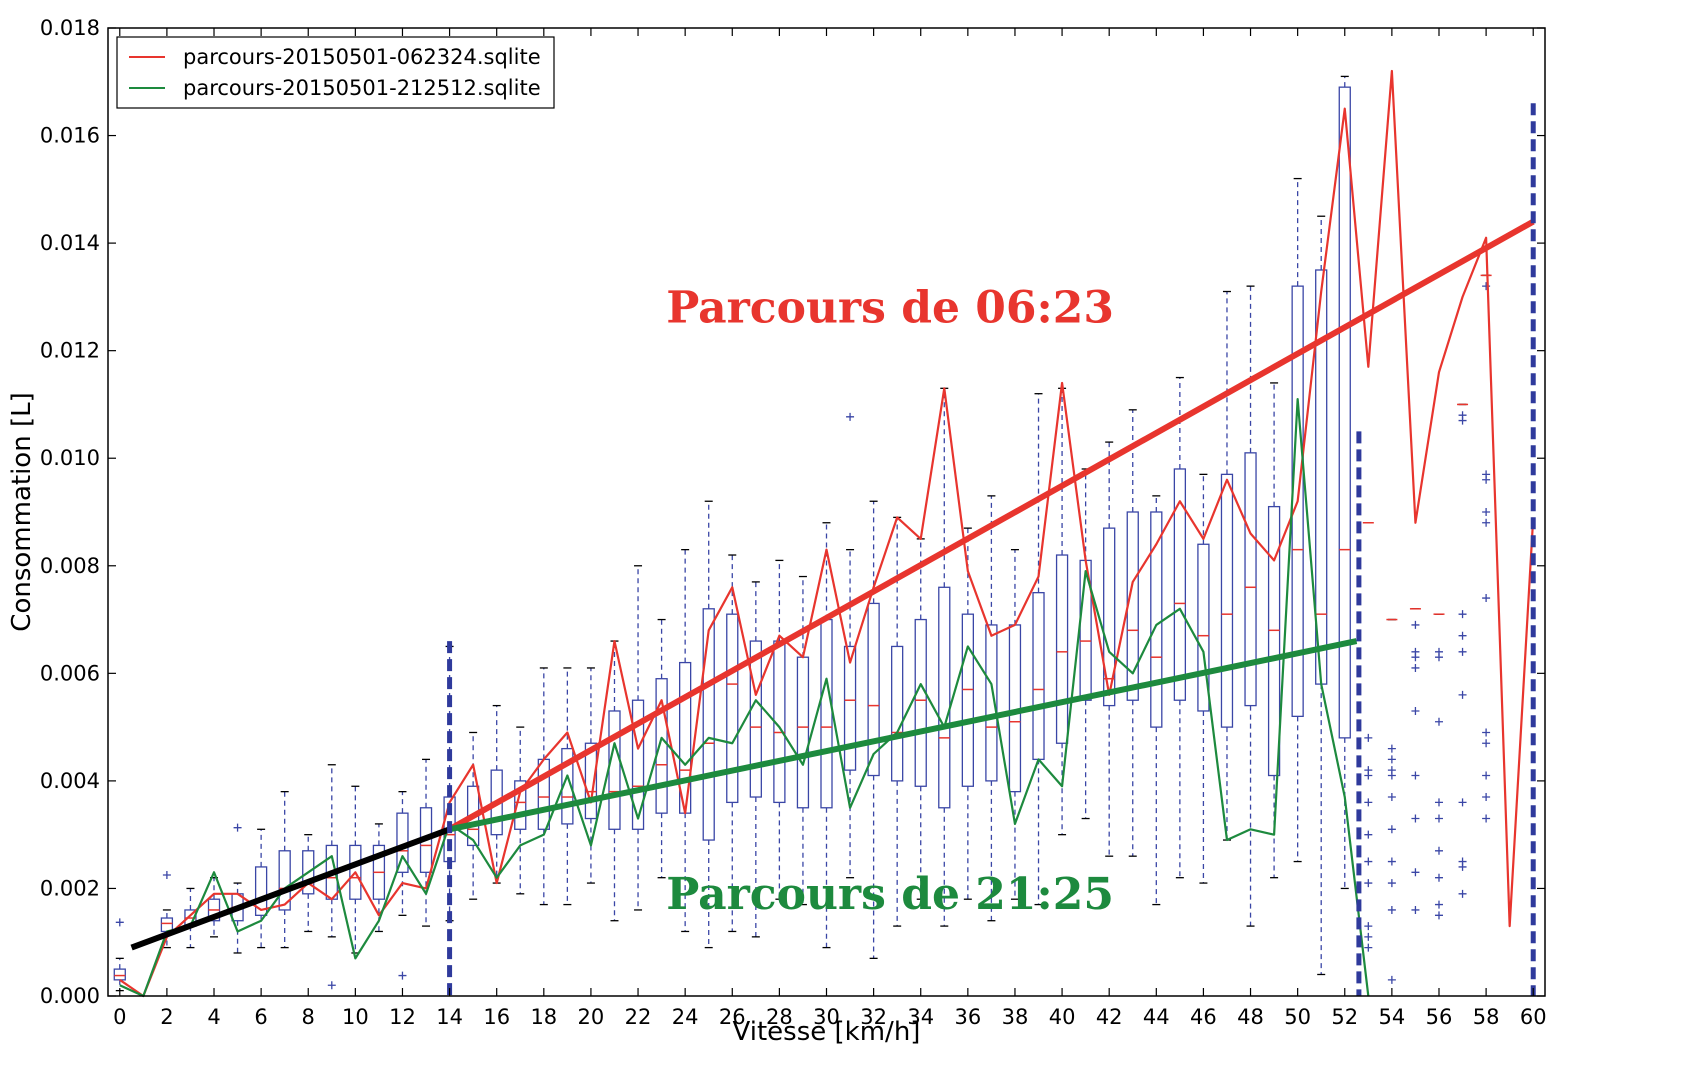  What do you see at coordinates (70, 351) in the screenshot?
I see `y-tick-label: 0.012` at bounding box center [70, 351].